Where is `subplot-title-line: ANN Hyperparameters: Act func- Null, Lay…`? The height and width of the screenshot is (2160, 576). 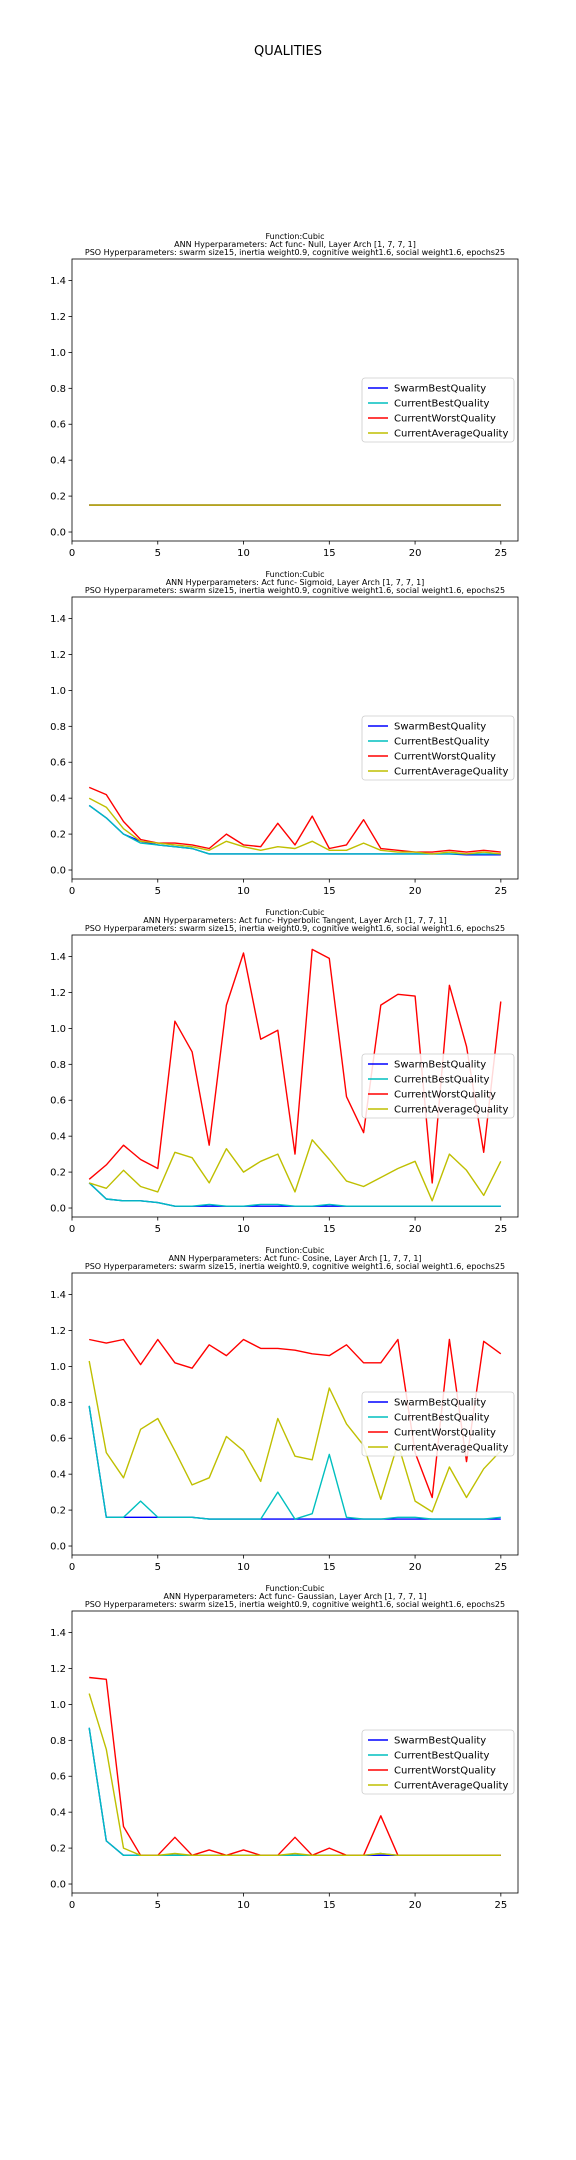 subplot-title-line: ANN Hyperparameters: Act func- Null, Lay… is located at coordinates (295, 244).